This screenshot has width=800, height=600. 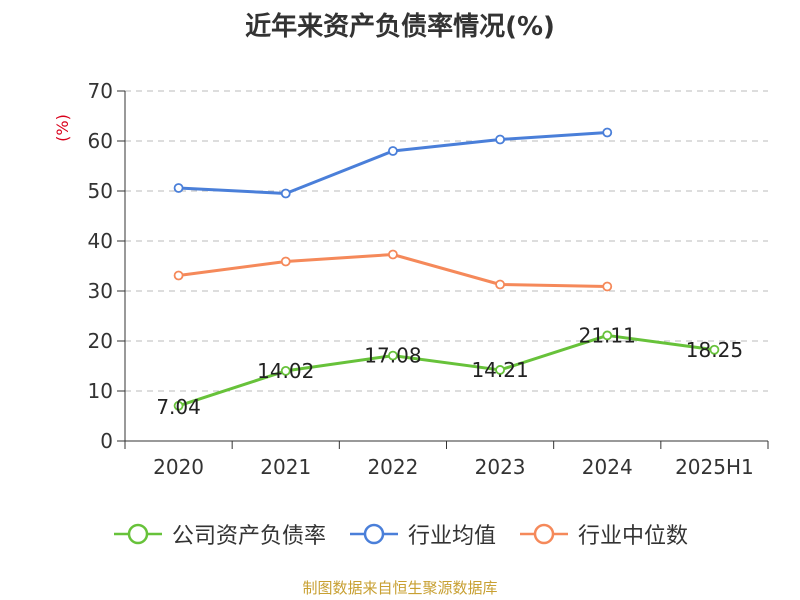 I want to click on legend-swatch-industry-avg-icon, so click(x=373, y=534).